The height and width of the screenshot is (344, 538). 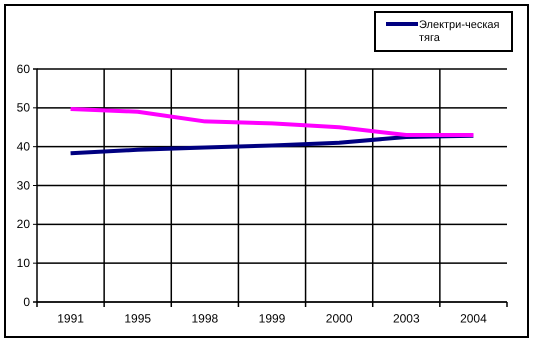 I want to click on y-tick-label: 40, so click(x=23, y=147).